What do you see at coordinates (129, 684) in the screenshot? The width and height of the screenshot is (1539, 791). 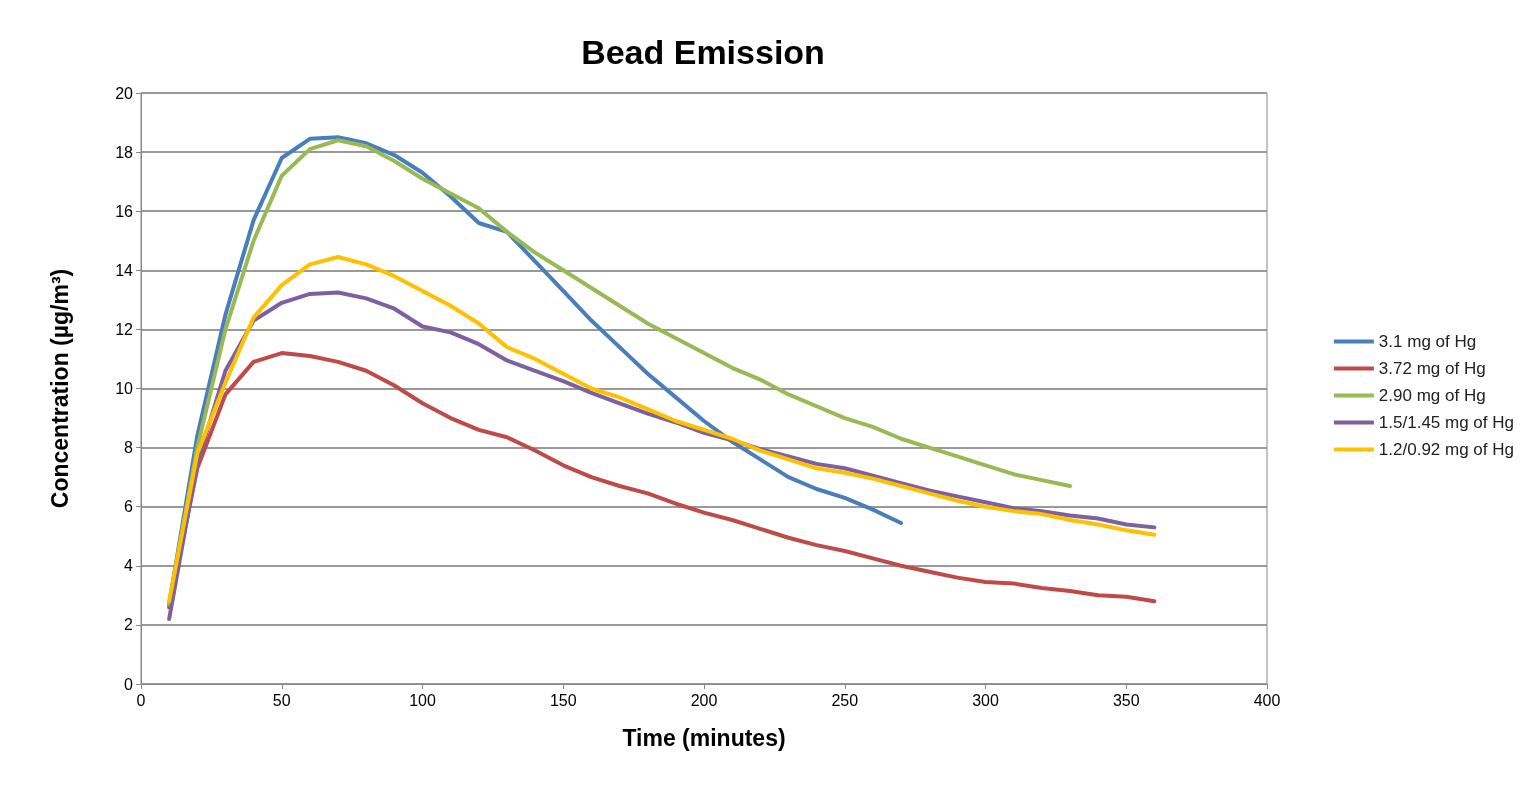 I see `y-tick-label: 0` at bounding box center [129, 684].